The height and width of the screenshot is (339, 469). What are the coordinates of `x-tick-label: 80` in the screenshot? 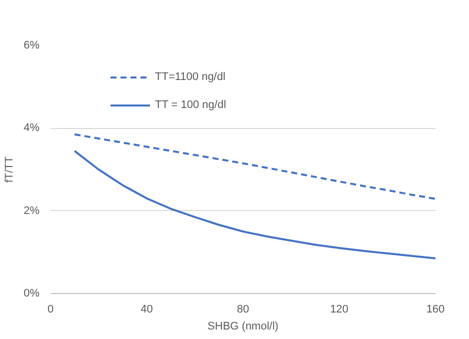 It's located at (243, 310).